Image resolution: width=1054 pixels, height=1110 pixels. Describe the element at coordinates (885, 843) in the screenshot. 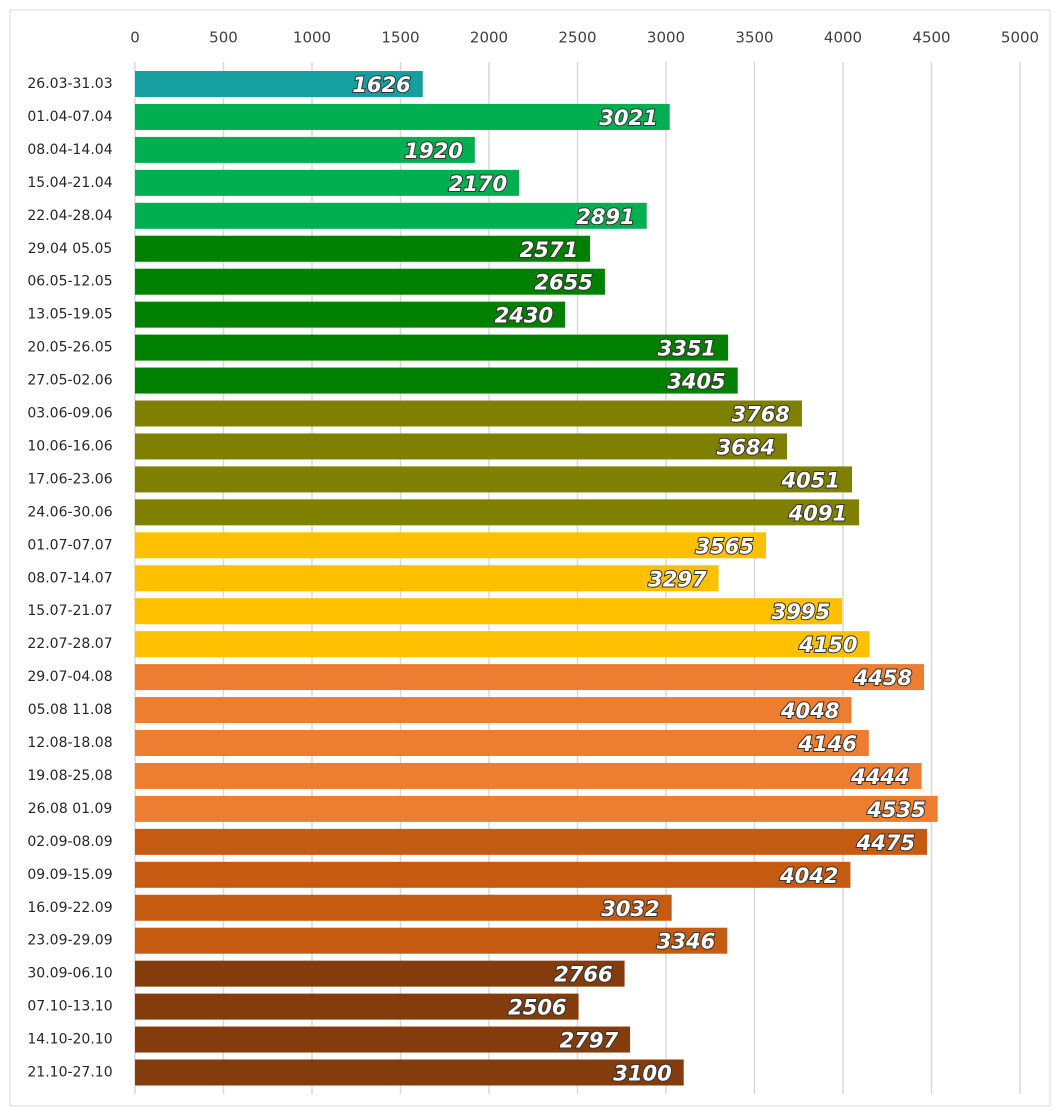

I see `value-label: 4475` at that location.